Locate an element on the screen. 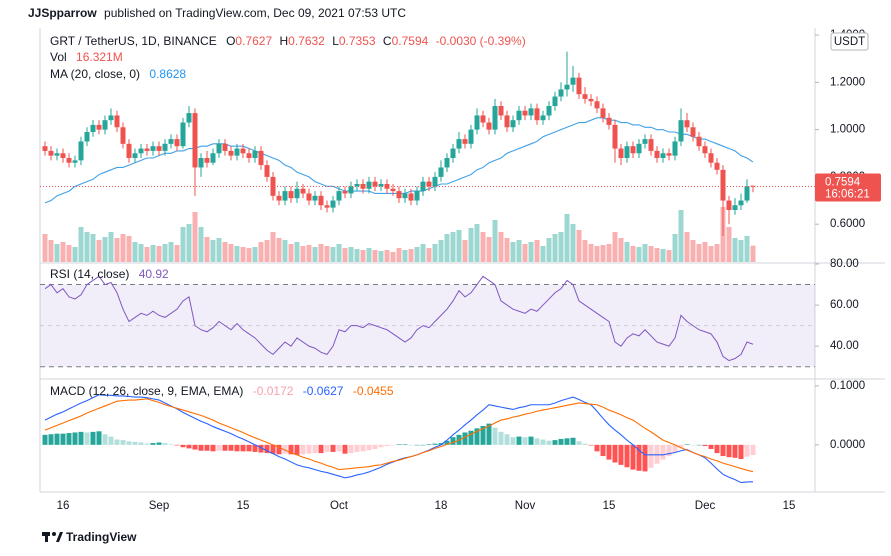  x-tick-label: Sep is located at coordinates (159, 506).